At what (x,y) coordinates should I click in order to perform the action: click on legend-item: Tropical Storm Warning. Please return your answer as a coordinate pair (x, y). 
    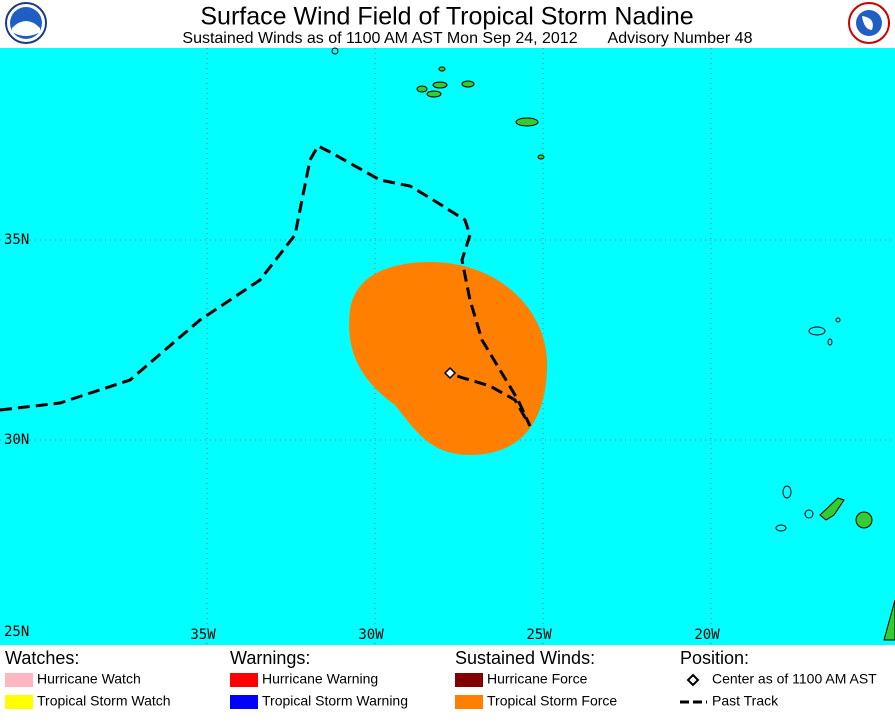
    Looking at the image, I should click on (335, 701).